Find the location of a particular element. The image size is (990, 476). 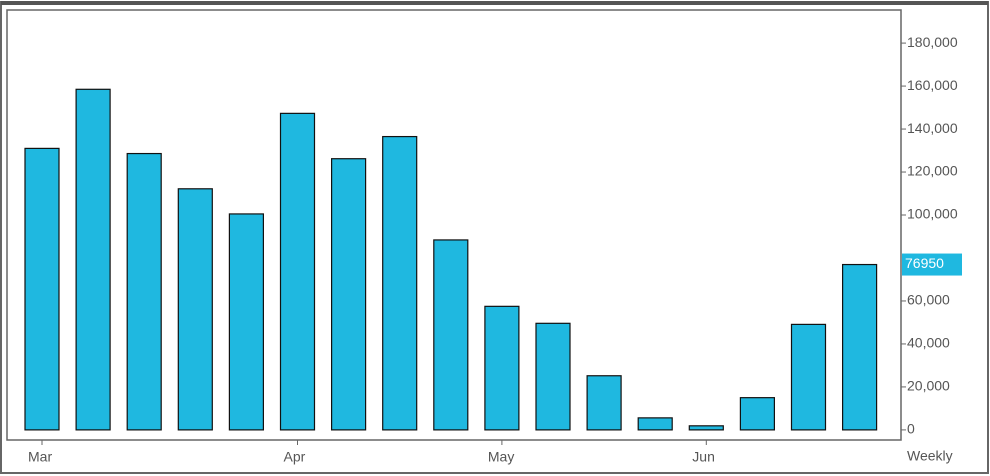

y-tick-label: 60,000 is located at coordinates (928, 300).